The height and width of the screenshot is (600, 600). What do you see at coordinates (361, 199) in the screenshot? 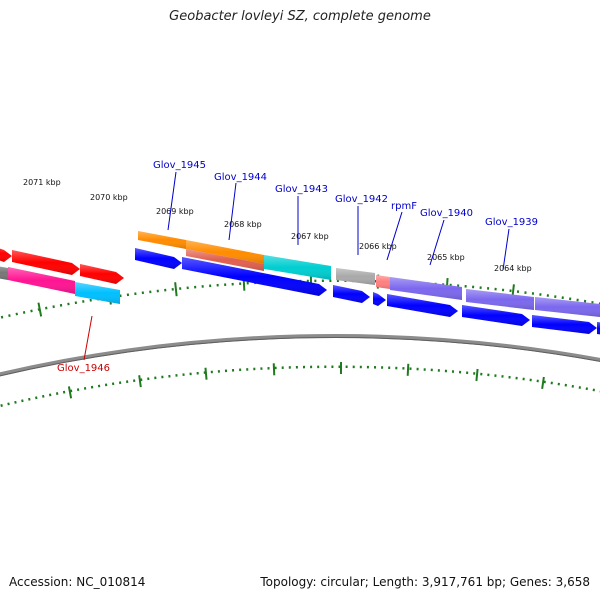
I see `gene-label: Glov_1942` at bounding box center [361, 199].